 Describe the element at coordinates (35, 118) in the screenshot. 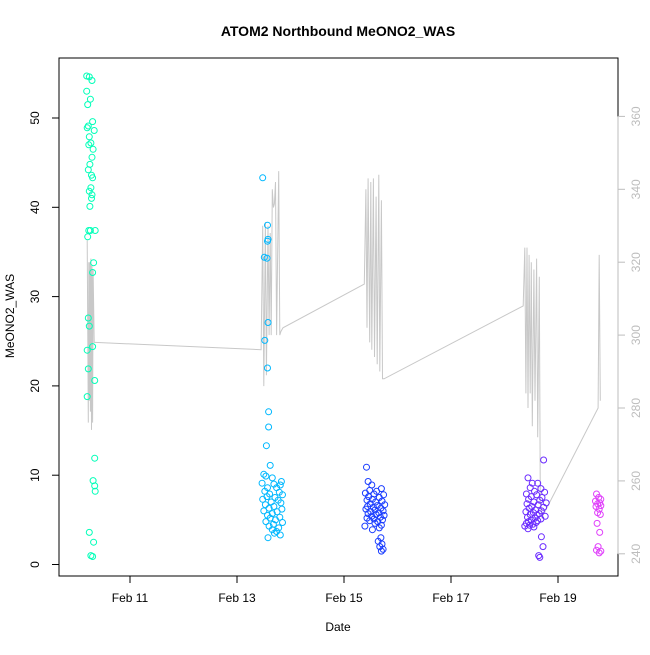

I see `y-tick-label: 50` at that location.